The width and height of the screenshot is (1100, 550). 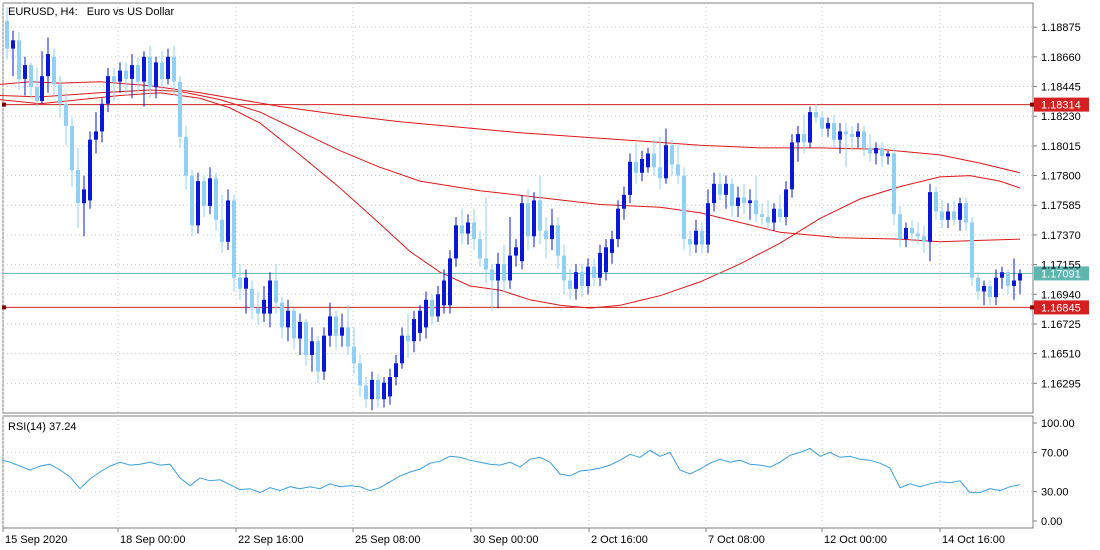 I want to click on bid-price-label: 1.17091, so click(x=1061, y=274).